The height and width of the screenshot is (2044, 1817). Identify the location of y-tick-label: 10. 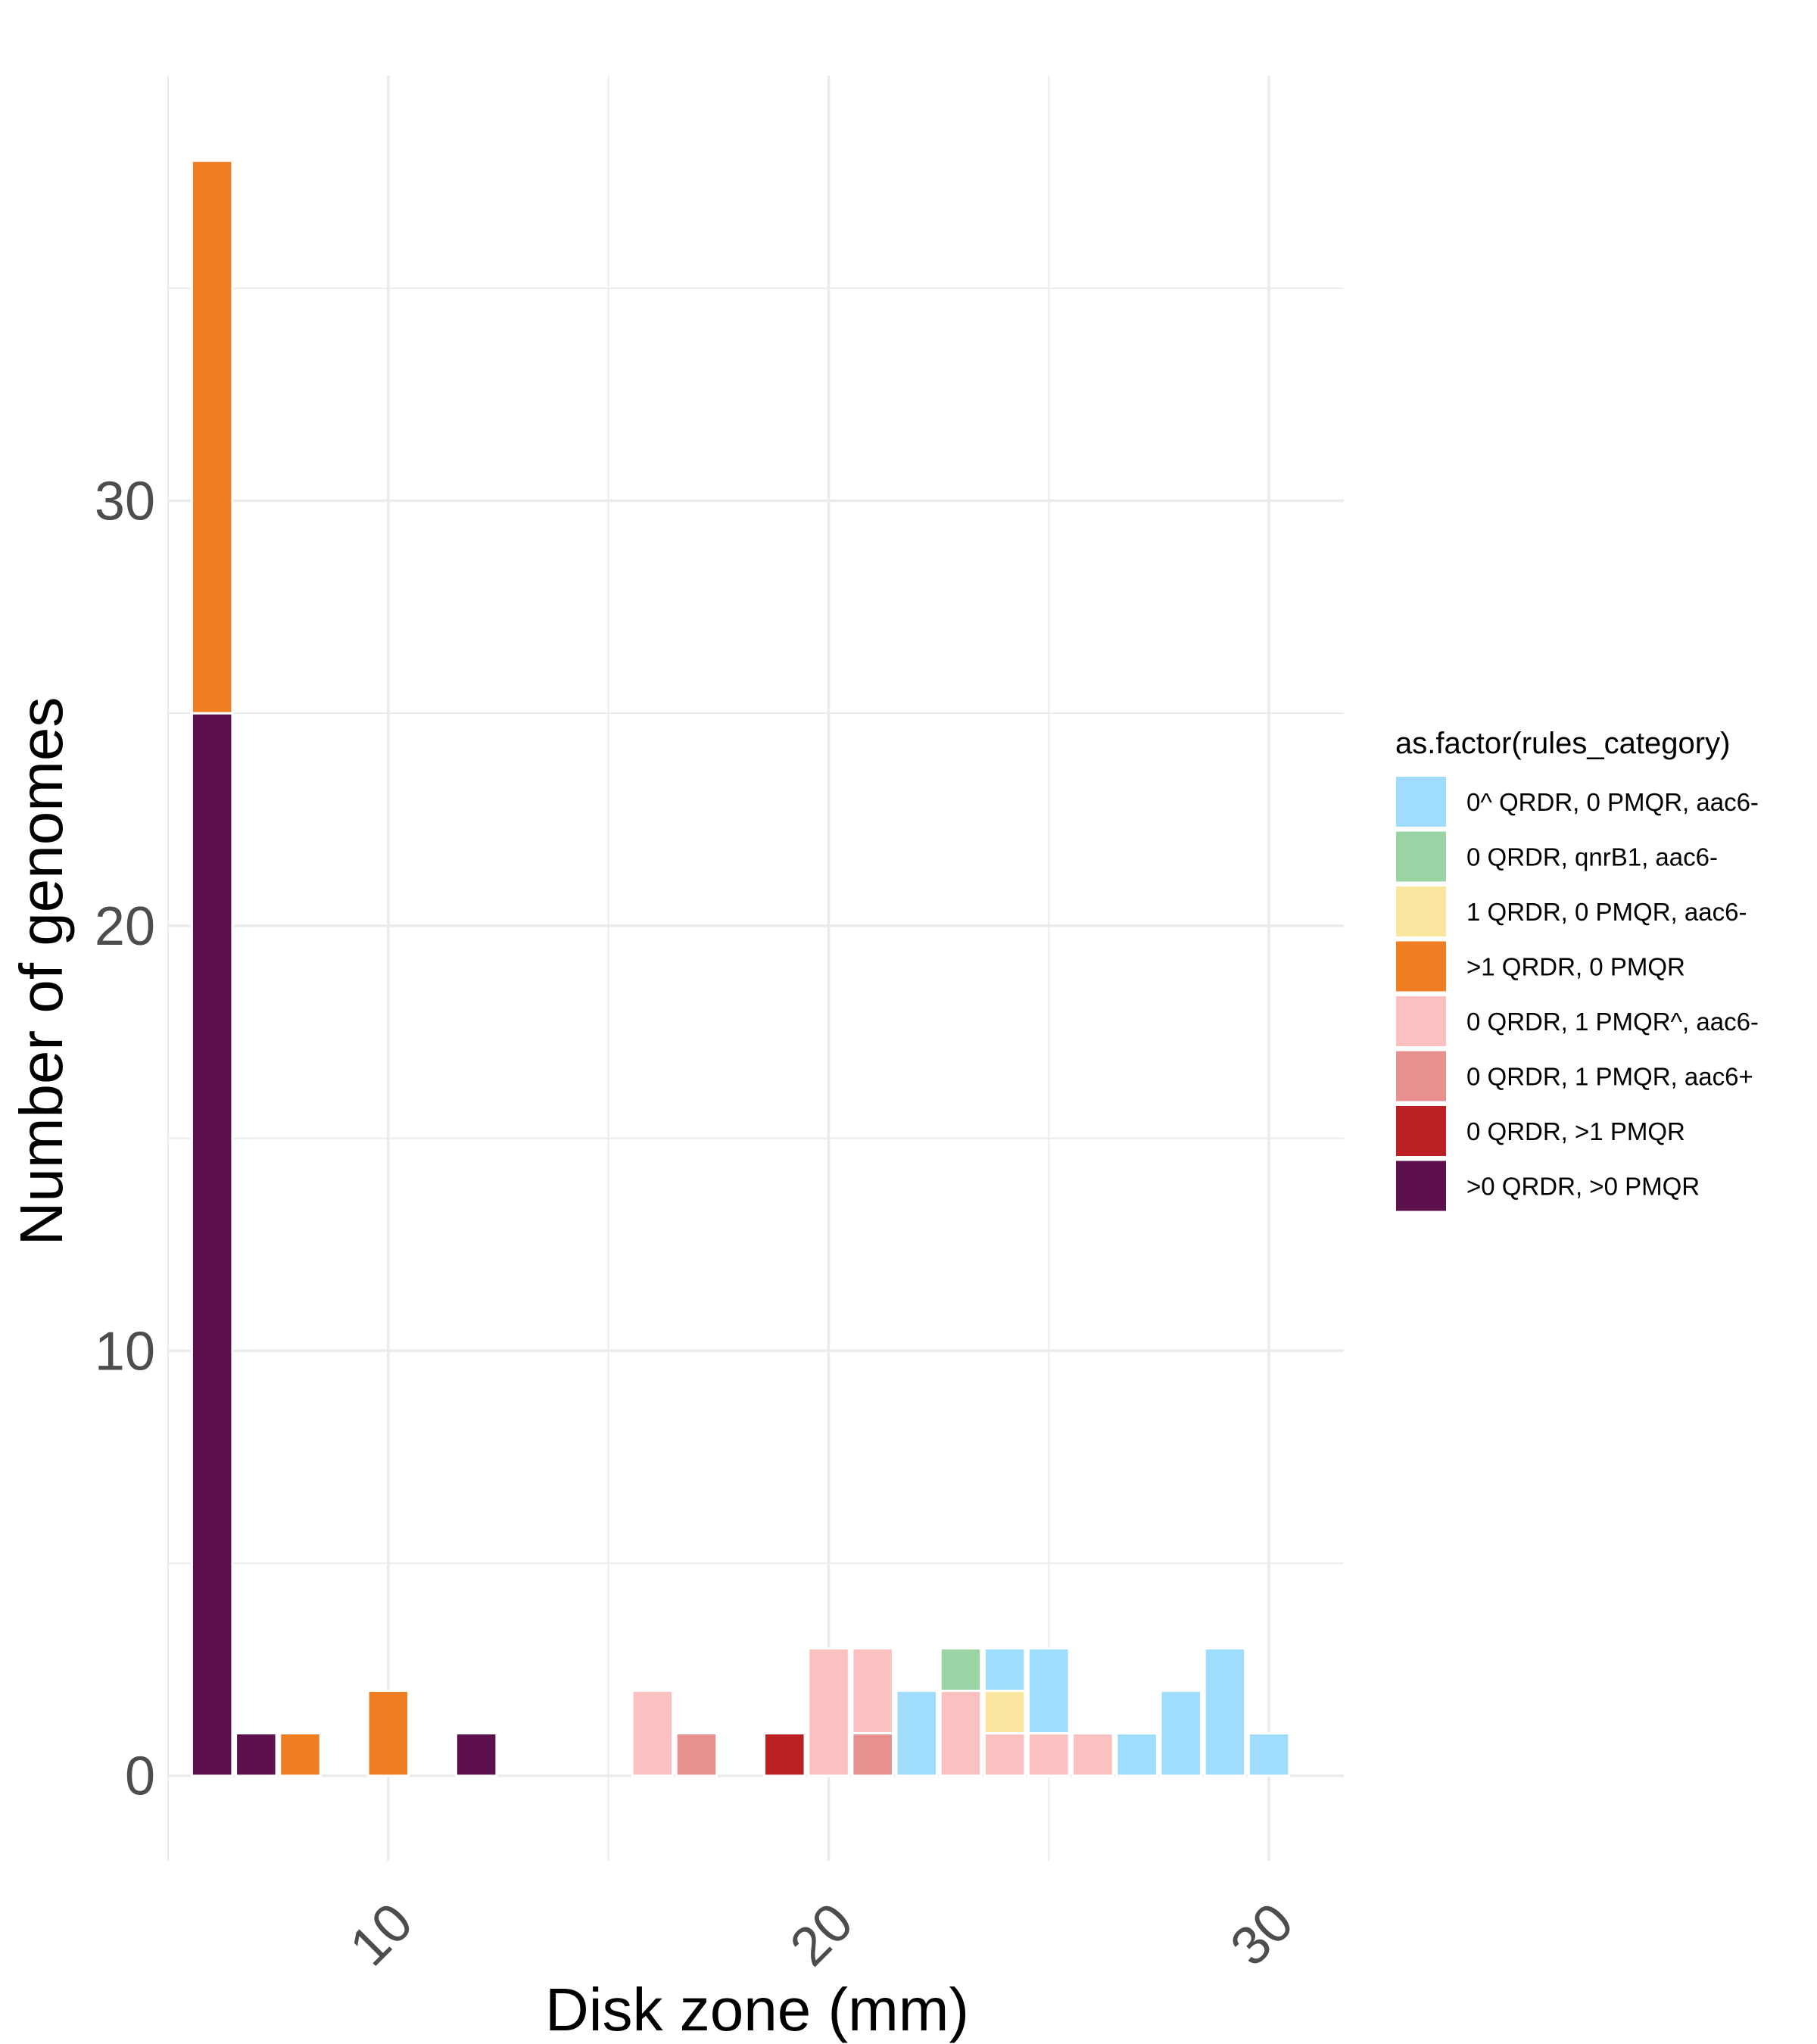
(125, 1351).